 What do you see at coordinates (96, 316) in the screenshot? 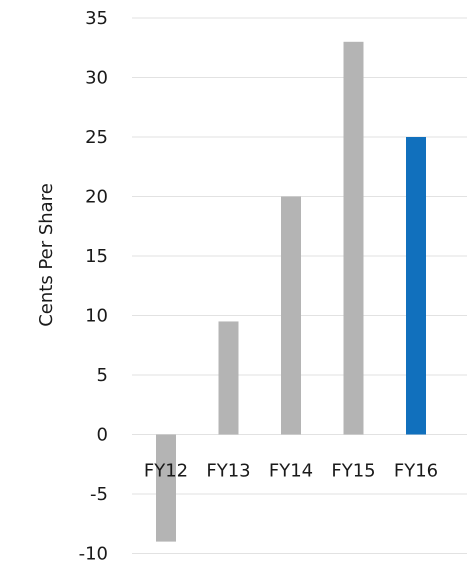
I see `y-tick-label: 10` at bounding box center [96, 316].